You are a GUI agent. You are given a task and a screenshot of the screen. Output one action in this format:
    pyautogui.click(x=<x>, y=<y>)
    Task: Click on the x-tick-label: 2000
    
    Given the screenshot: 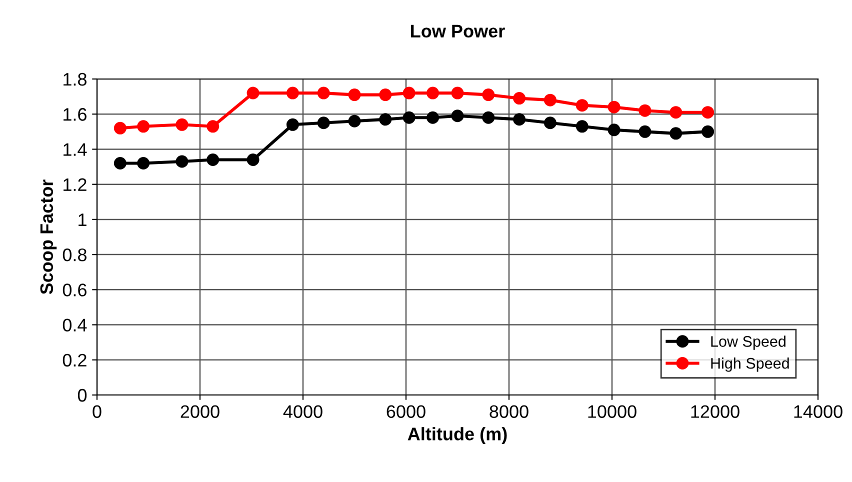 What is the action you would take?
    pyautogui.click(x=200, y=411)
    